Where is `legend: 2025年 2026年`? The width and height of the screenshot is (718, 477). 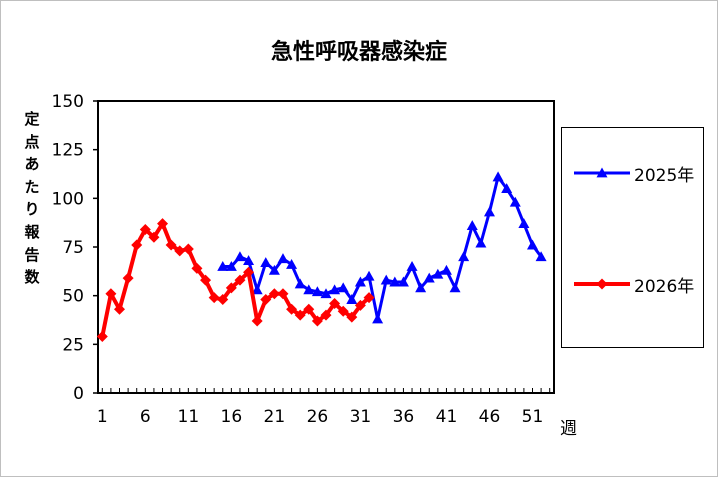 legend: 2025年 2026年 is located at coordinates (632, 237).